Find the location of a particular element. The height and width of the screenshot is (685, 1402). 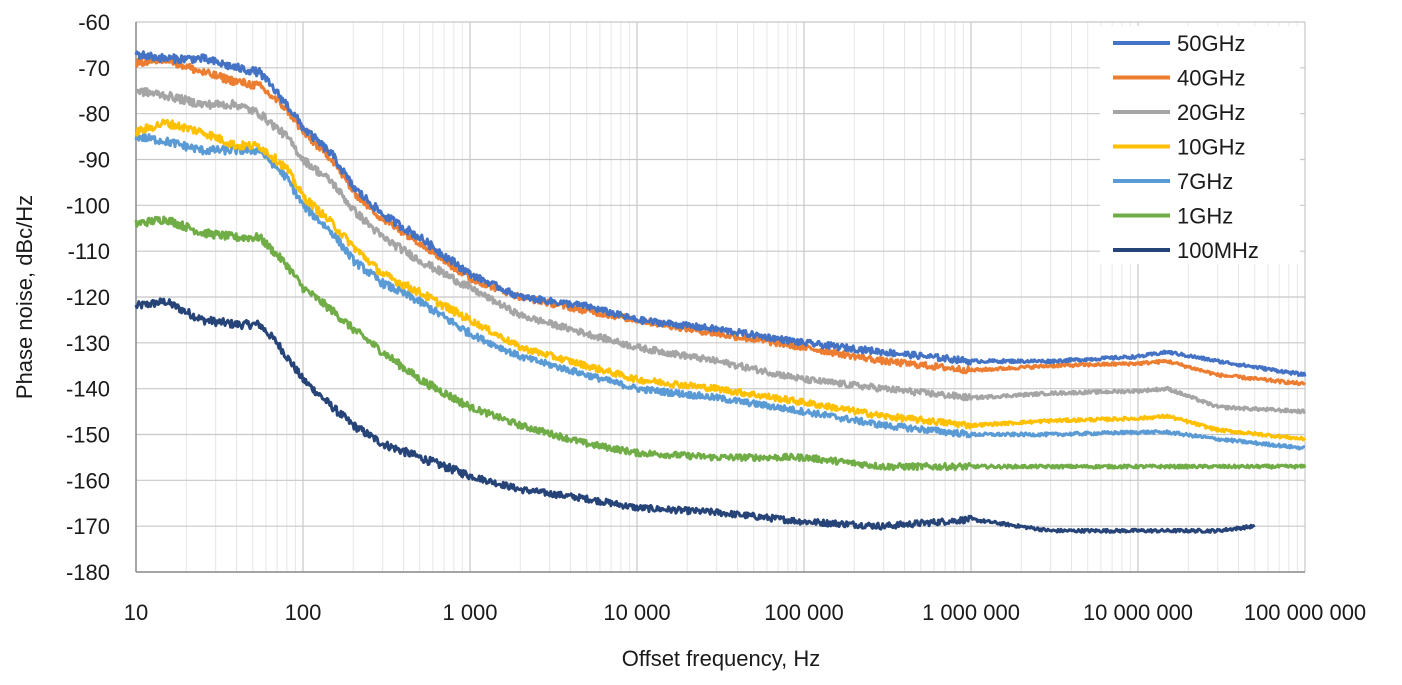

legend: 50GHz 40GHz 20GHz 10GHz 7GHz 1GHz 100MHz is located at coordinates (1200, 145).